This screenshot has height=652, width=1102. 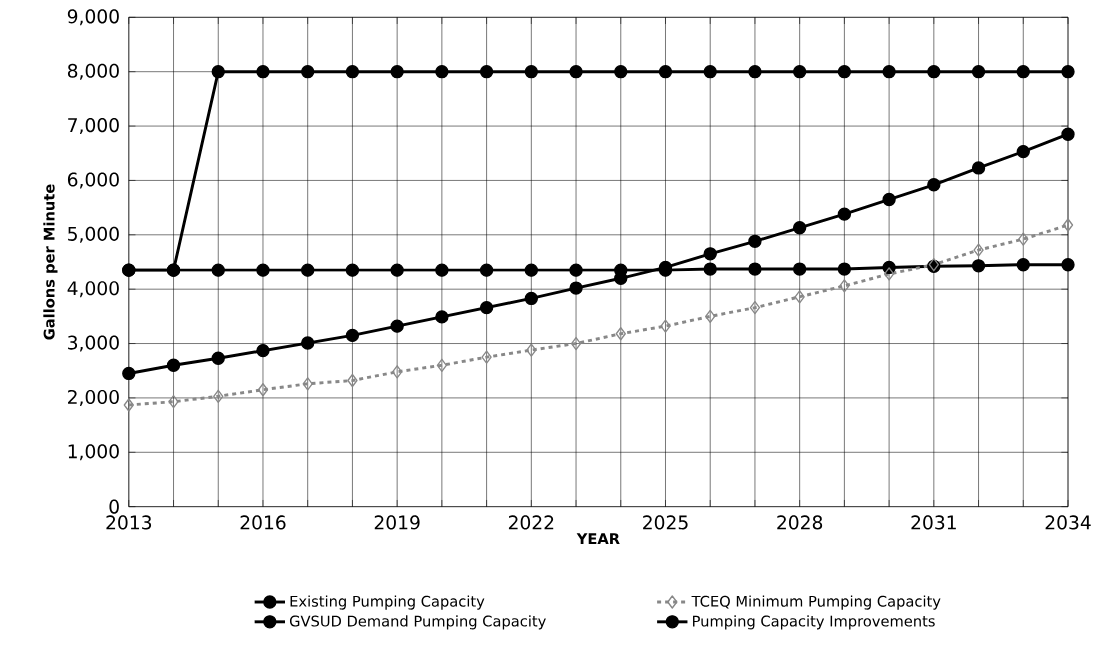 I want to click on y-tick-label: 3,000, so click(x=93, y=343).